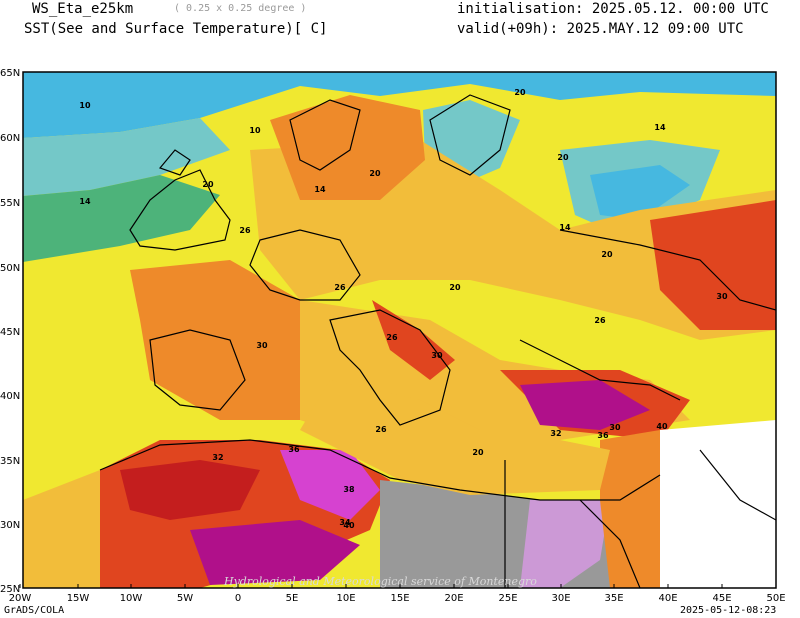 The height and width of the screenshot is (618, 800). What do you see at coordinates (345, 598) in the screenshot?
I see `lon-tick-label: 10E` at bounding box center [345, 598].